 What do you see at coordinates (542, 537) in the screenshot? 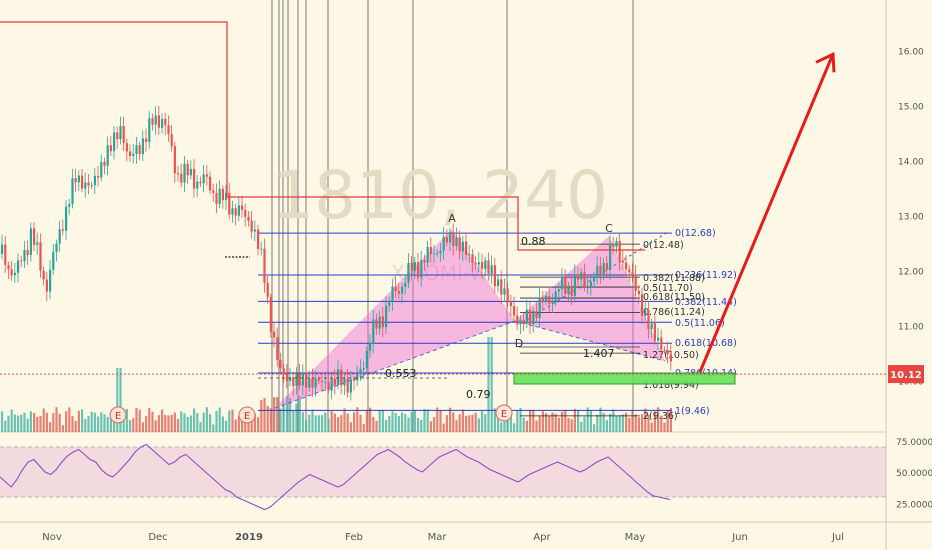
I see `time-tick-label: Apr` at bounding box center [542, 537].